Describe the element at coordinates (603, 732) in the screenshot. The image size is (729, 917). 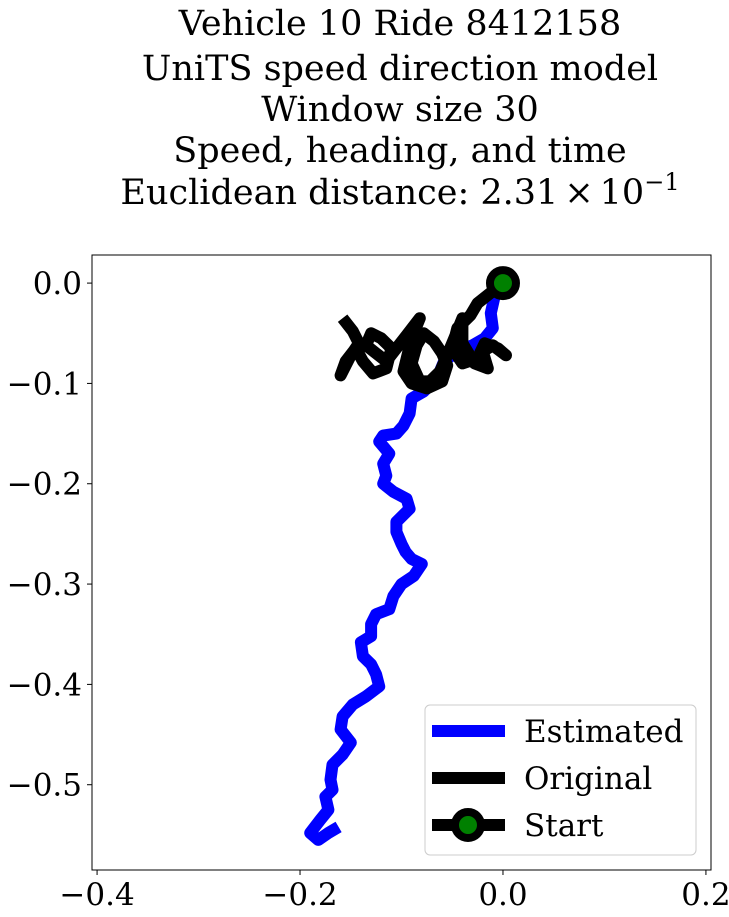
I see `legend-label-estimated: Estimated` at that location.